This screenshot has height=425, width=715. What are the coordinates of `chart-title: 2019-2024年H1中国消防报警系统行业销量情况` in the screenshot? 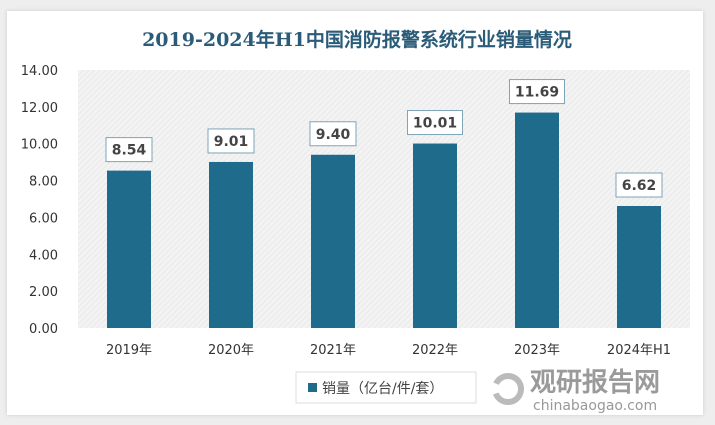 It's located at (357, 39).